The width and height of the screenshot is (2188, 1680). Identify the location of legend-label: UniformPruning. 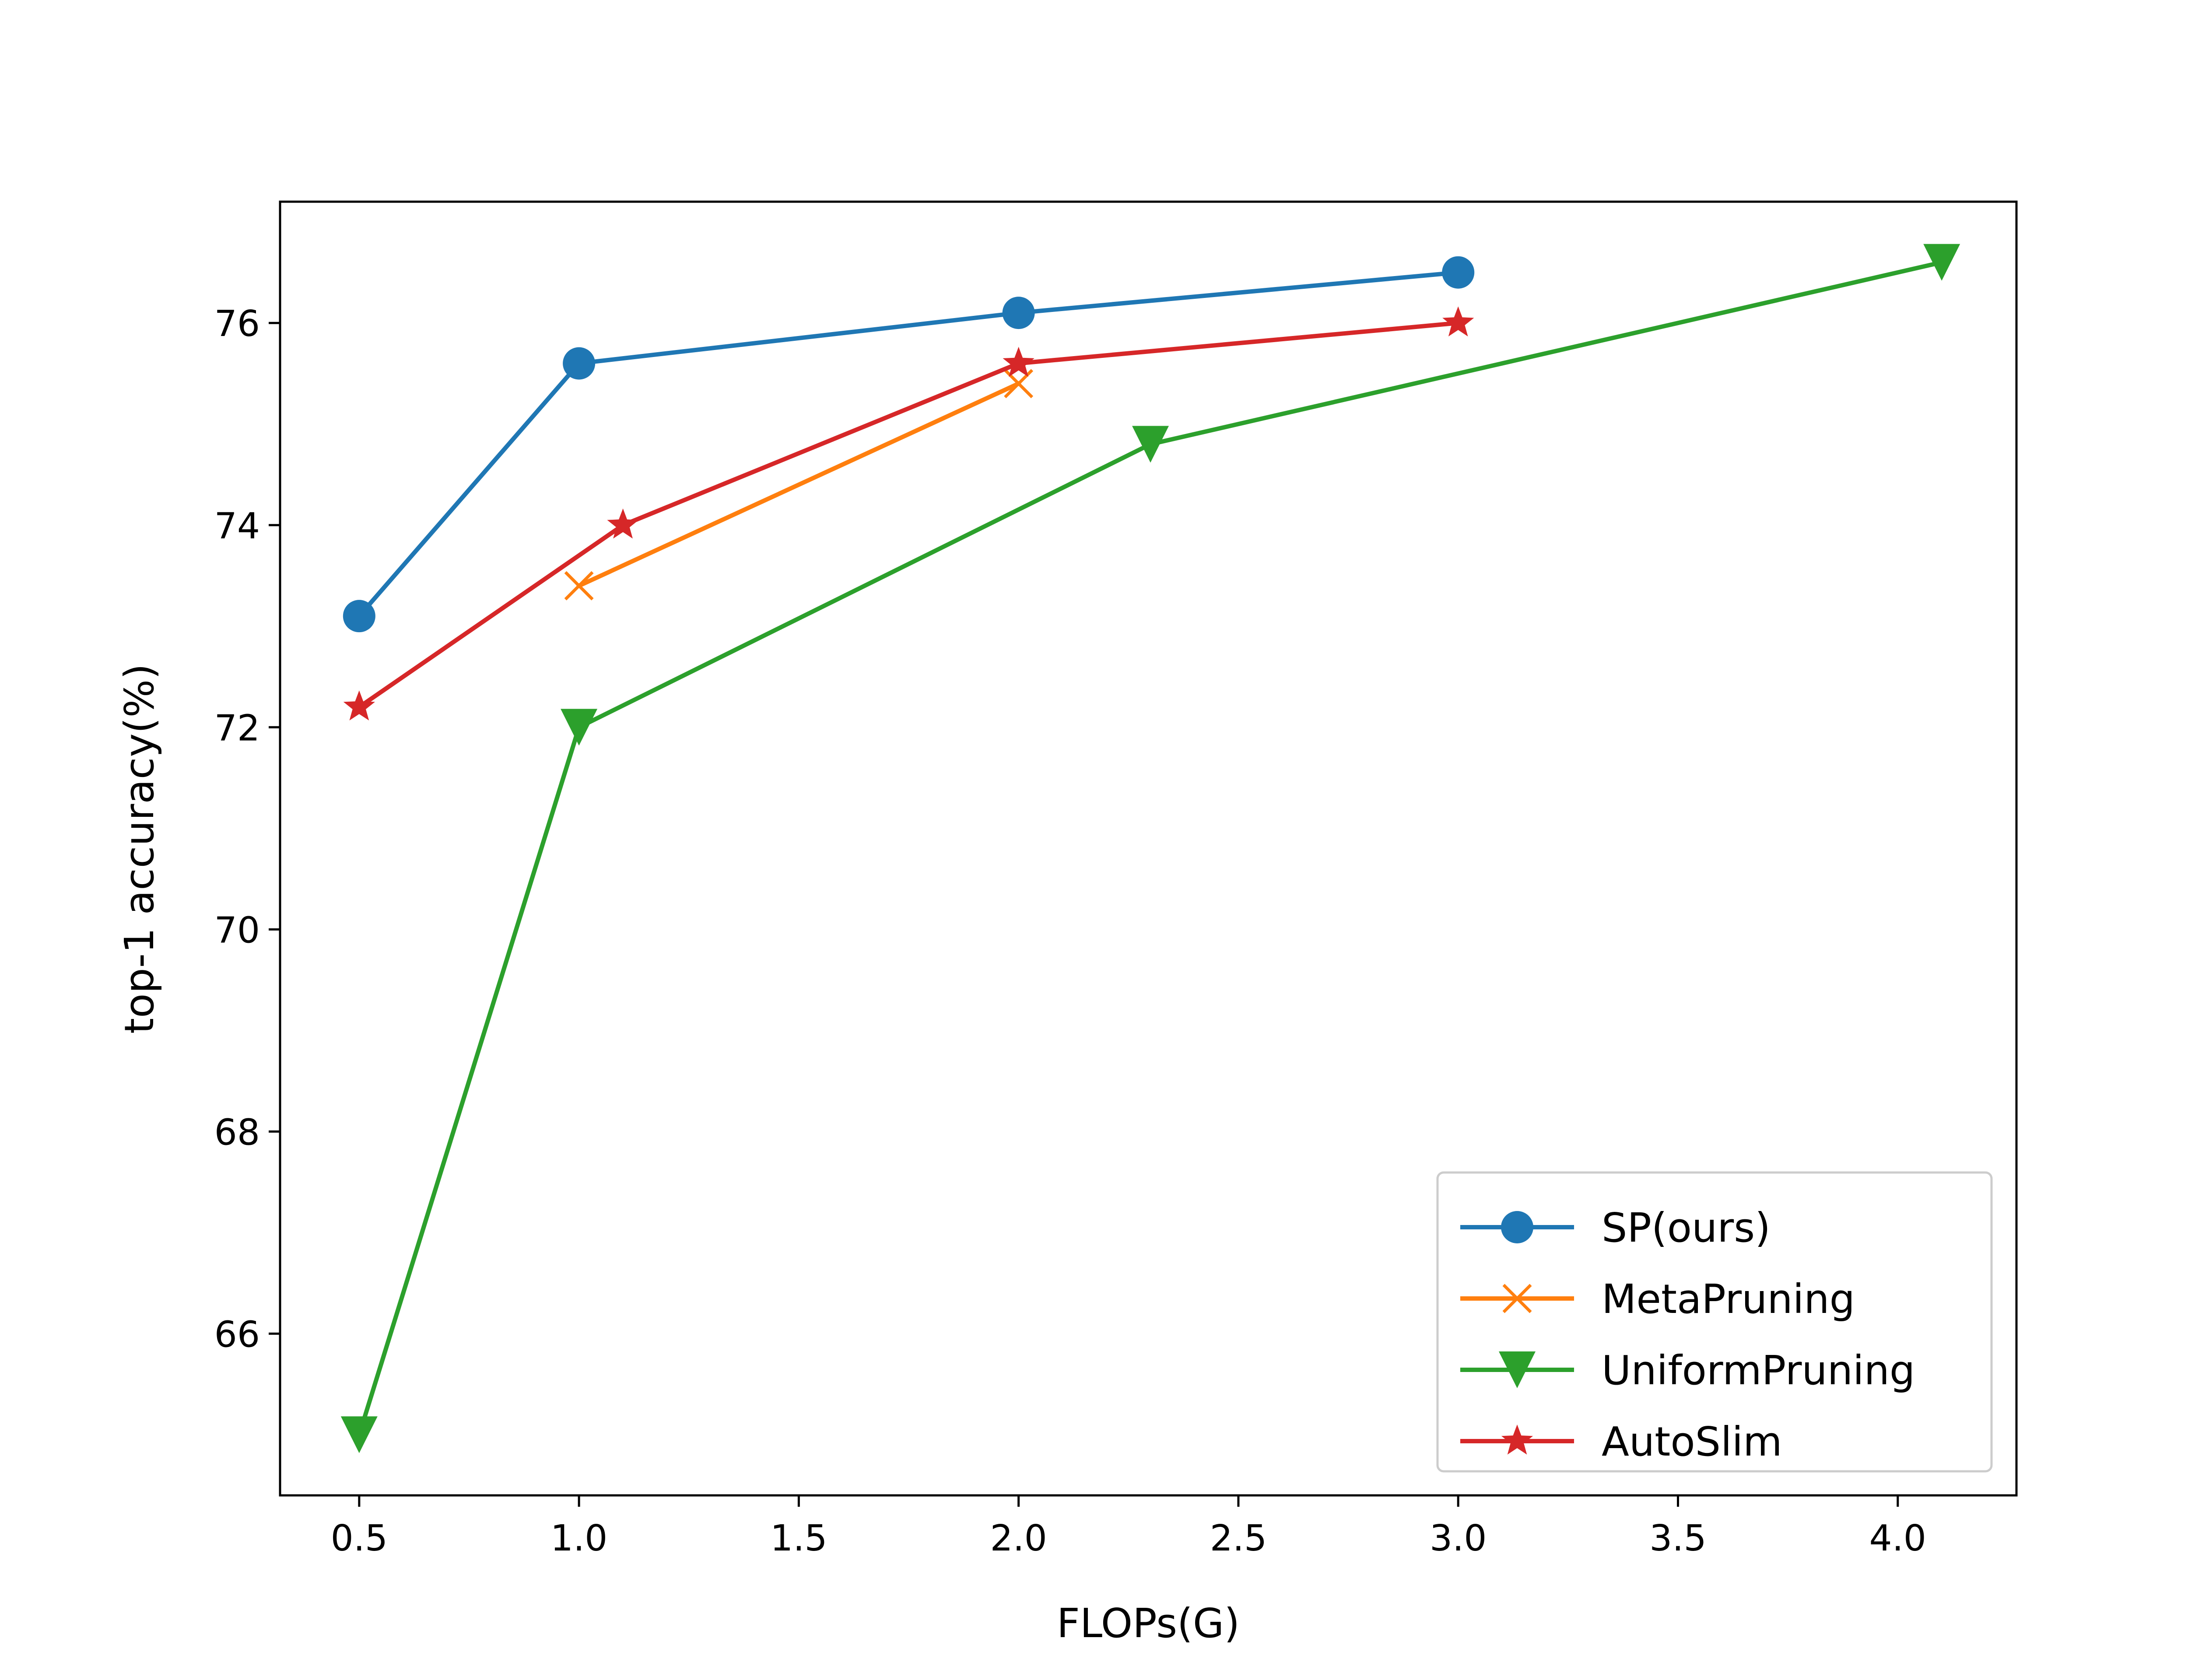
(1758, 1370).